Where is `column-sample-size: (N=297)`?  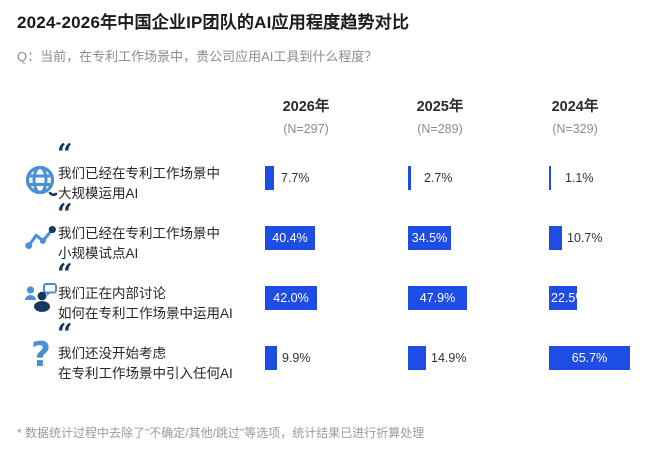 column-sample-size: (N=297) is located at coordinates (306, 129).